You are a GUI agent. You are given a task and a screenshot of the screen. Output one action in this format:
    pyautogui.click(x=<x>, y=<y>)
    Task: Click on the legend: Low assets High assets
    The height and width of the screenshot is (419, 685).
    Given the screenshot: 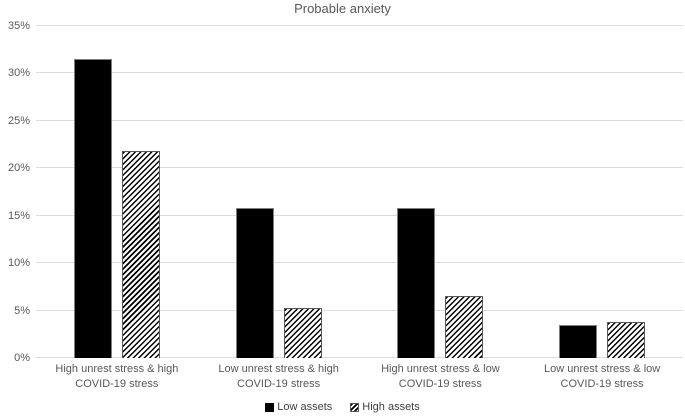 What is the action you would take?
    pyautogui.click(x=342, y=407)
    